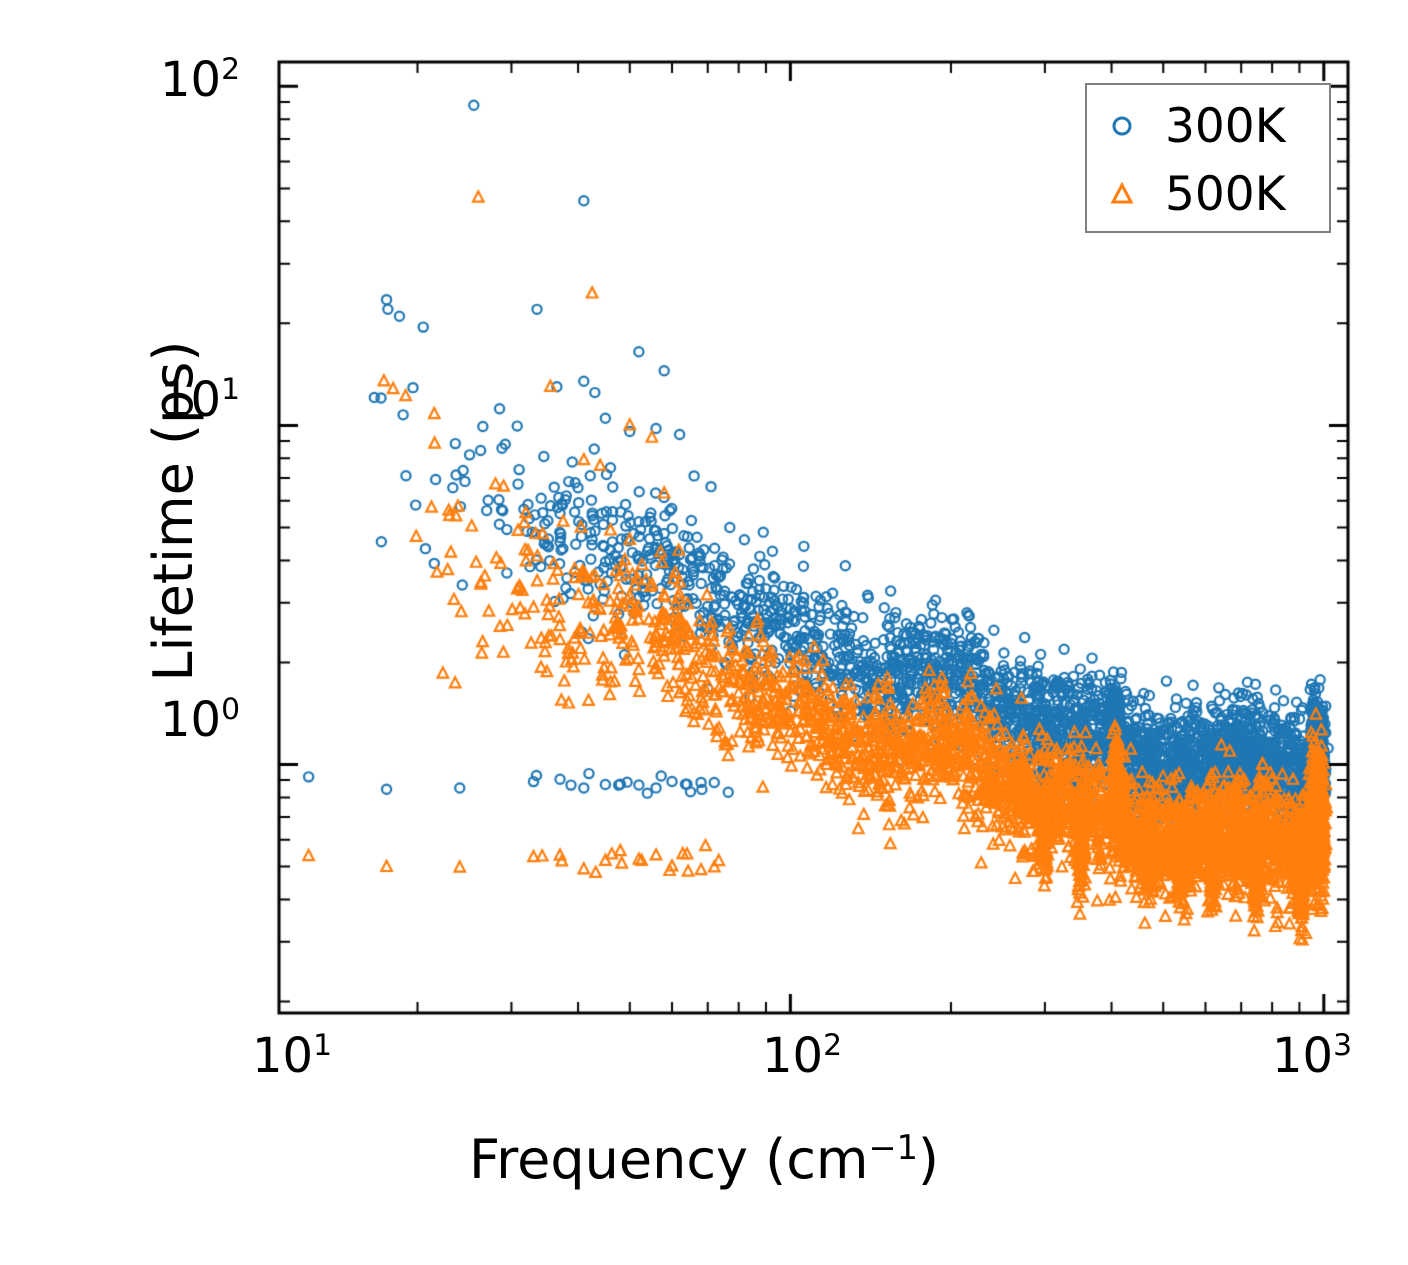 The height and width of the screenshot is (1265, 1408). Describe the element at coordinates (704, 1159) in the screenshot. I see `x-axis-label: Frequency (cm−1)` at that location.